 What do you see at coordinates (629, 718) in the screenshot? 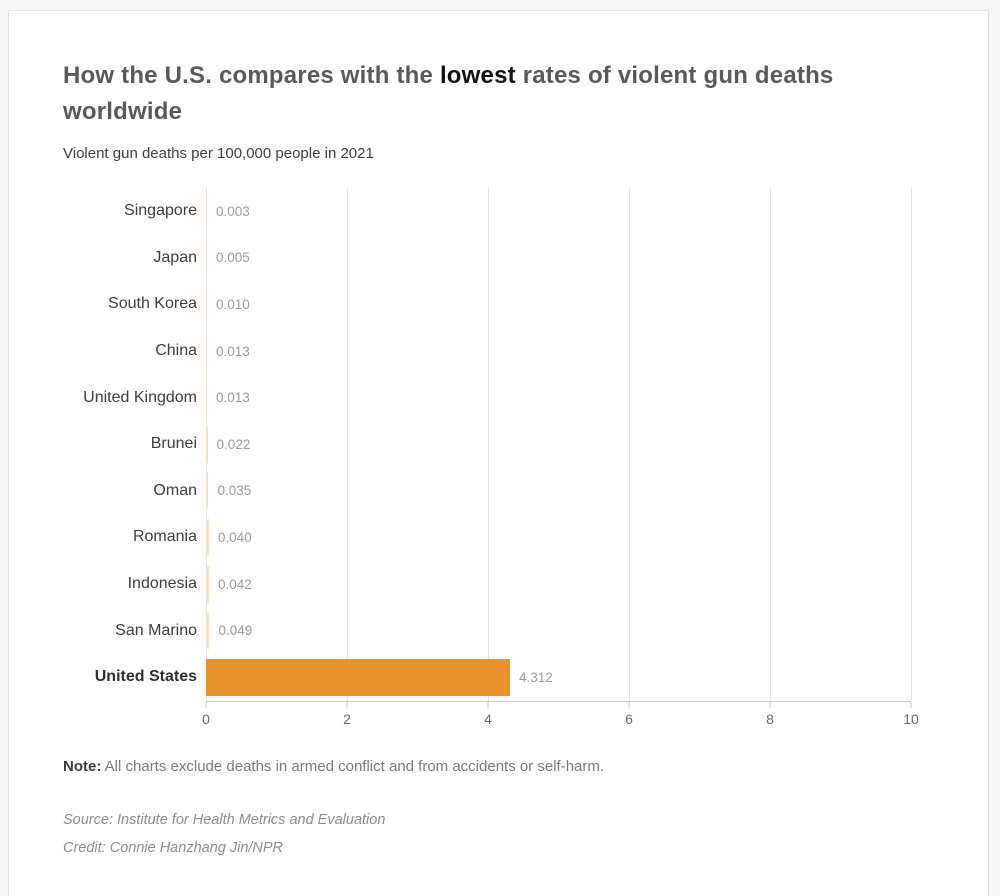
I see `axis-tick-label: 6` at bounding box center [629, 718].